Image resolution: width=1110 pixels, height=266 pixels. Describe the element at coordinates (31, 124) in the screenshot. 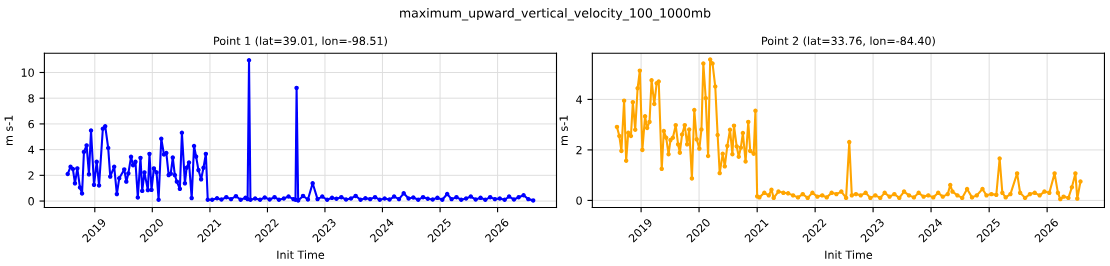

I see `y-tick-label: 6` at that location.